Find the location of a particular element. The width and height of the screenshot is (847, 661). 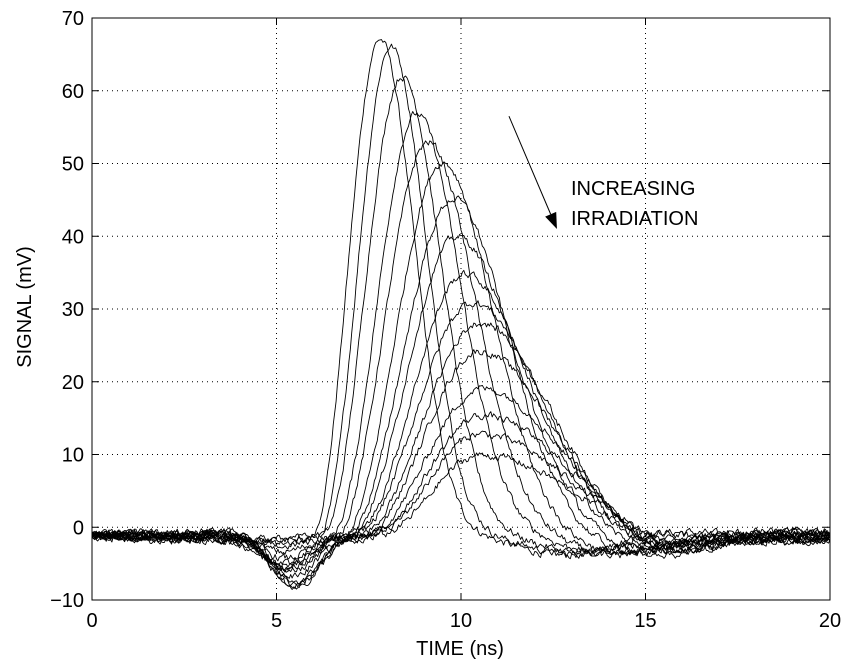

x-tick-labels: 0 5 10 15 20 is located at coordinates (463, 621).